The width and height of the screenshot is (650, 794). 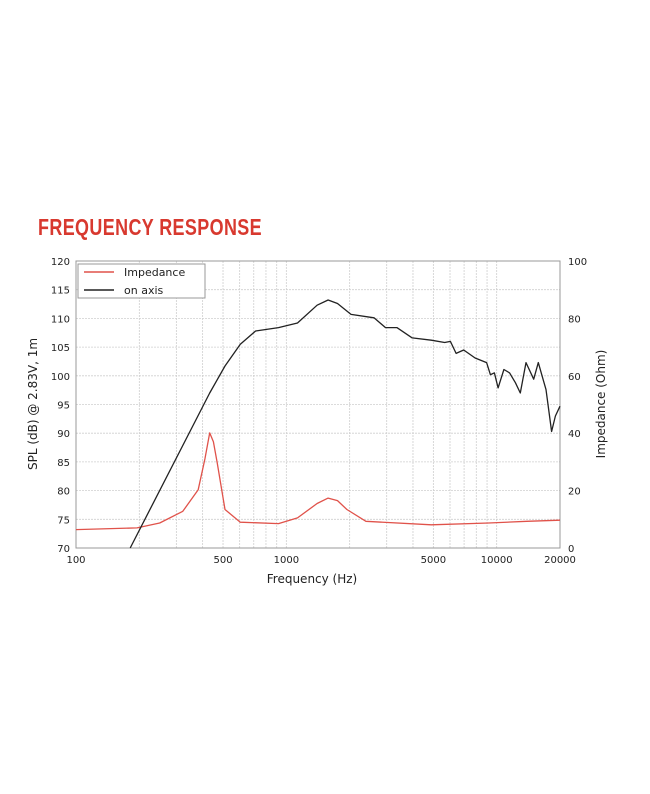 What do you see at coordinates (75, 560) in the screenshot?
I see `x-tick-label: 100` at bounding box center [75, 560].